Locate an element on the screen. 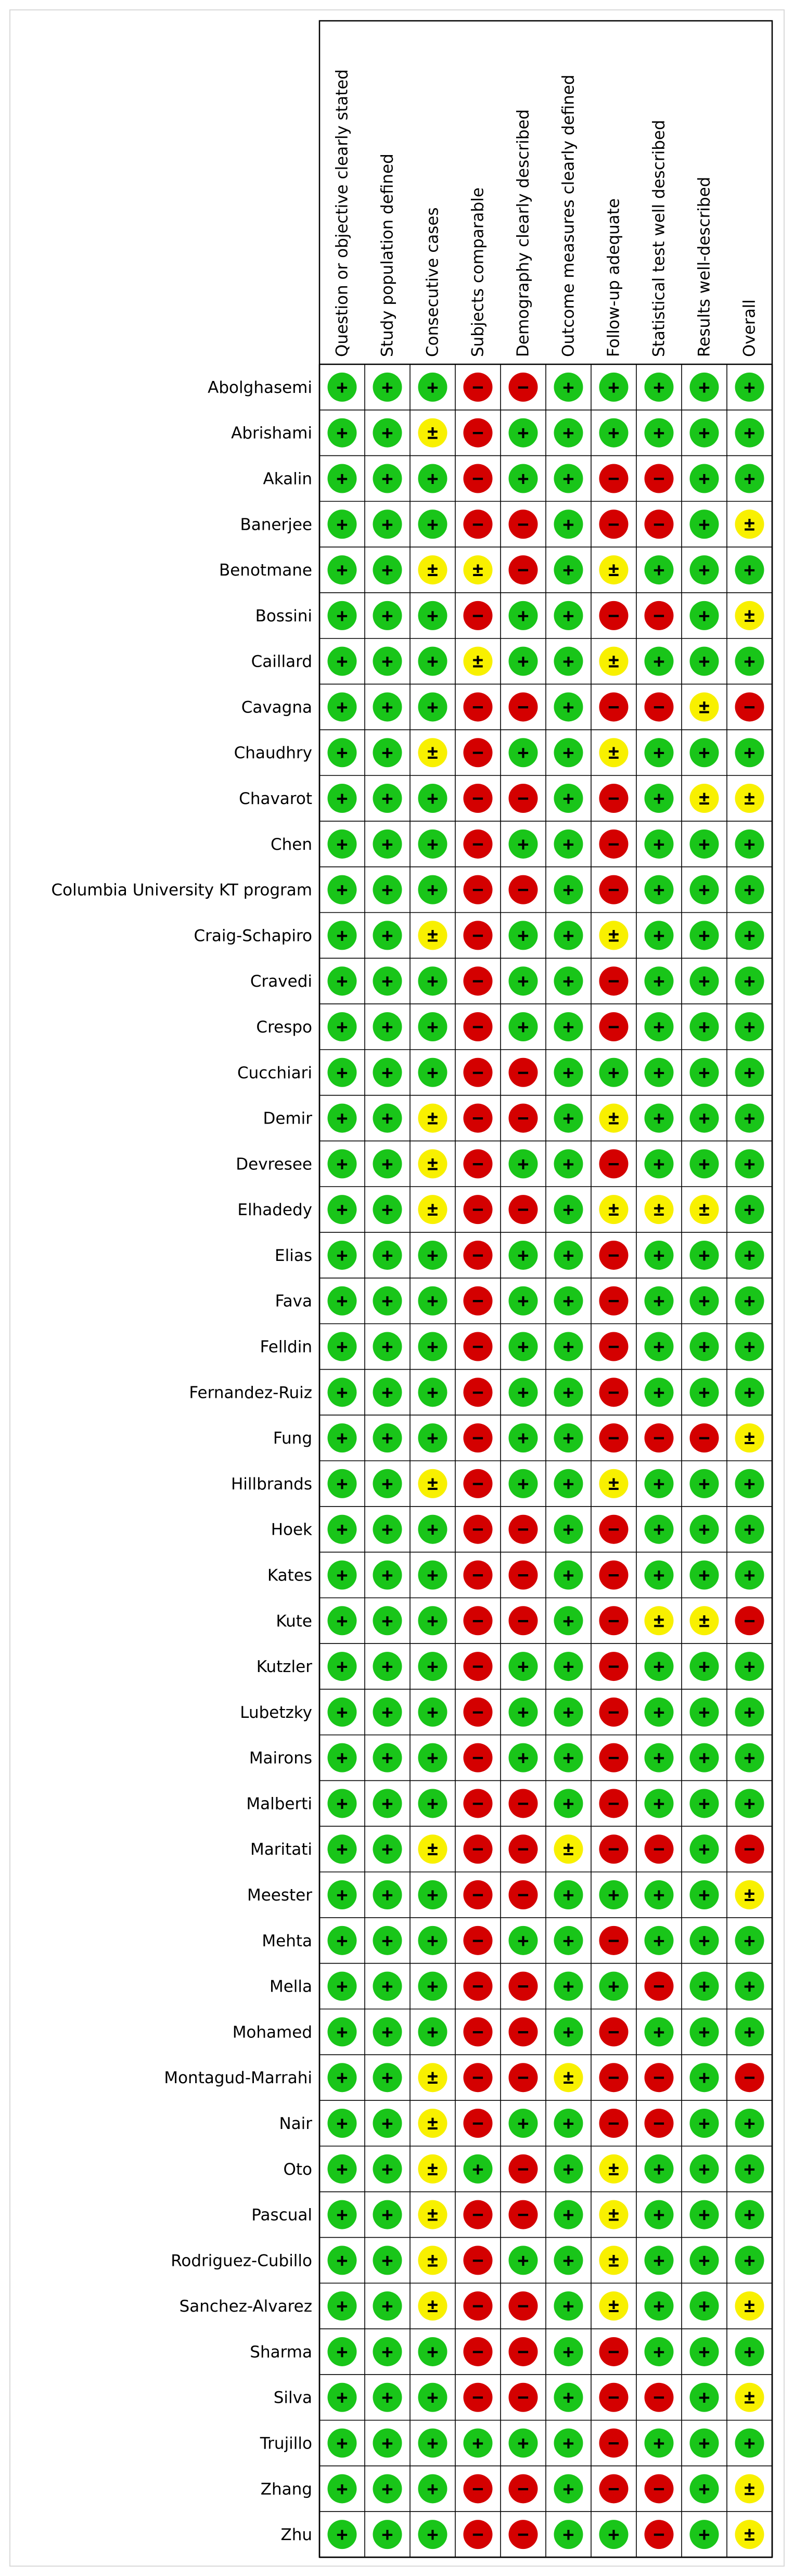 The width and height of the screenshot is (794, 2576). judgement-abolghasemi-question-or-objective-clearly-stated: + is located at coordinates (342, 387).